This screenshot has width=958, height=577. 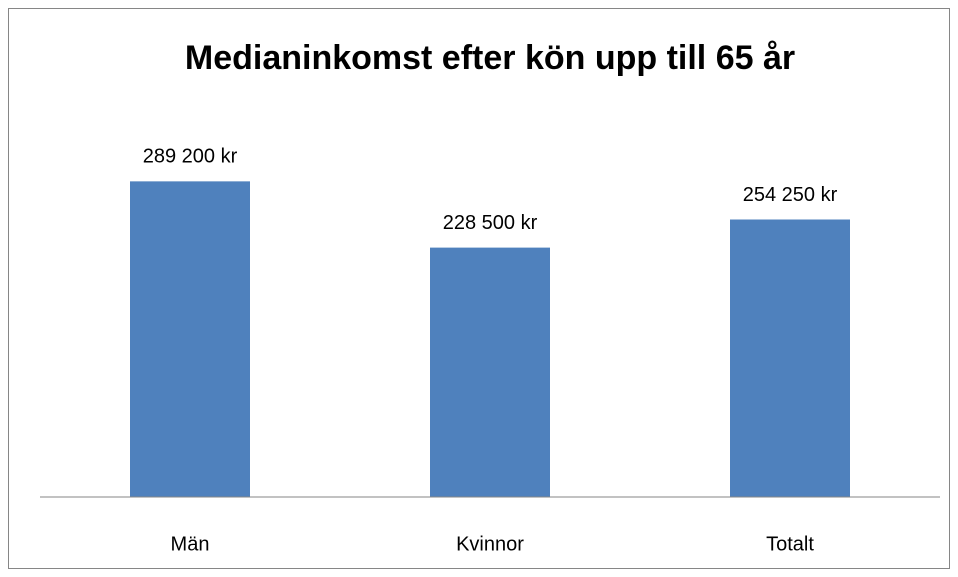 I want to click on chart-title: Medianinkomst efter kön upp till 65 år, so click(x=490, y=58).